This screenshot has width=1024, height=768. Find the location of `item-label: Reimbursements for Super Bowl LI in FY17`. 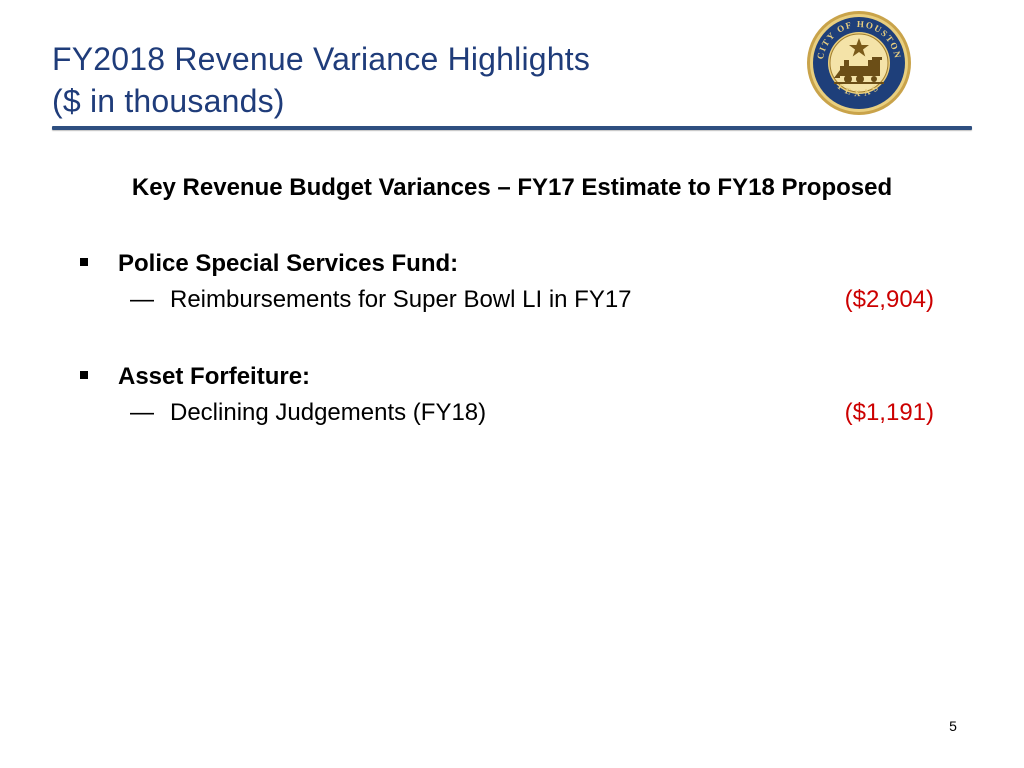

item-label: Reimbursements for Super Bowl LI in FY17 is located at coordinates (401, 299).